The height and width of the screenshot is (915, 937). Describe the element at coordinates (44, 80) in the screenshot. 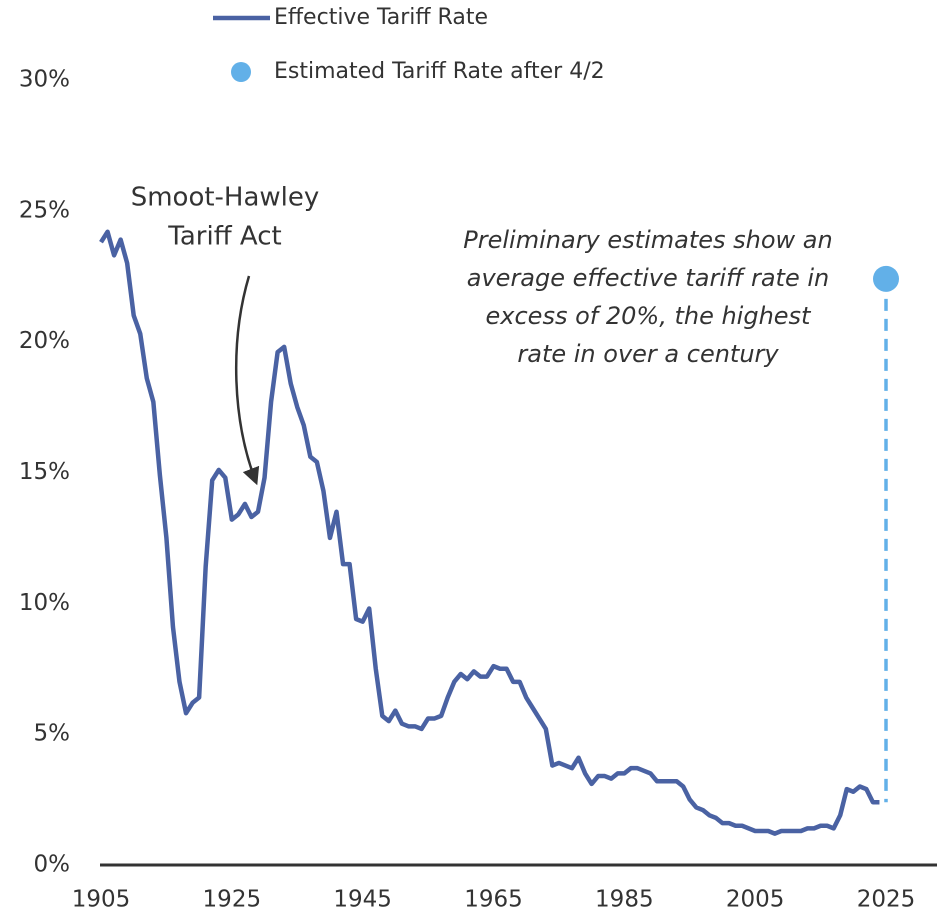

I see `y-tick-label: 30%` at that location.